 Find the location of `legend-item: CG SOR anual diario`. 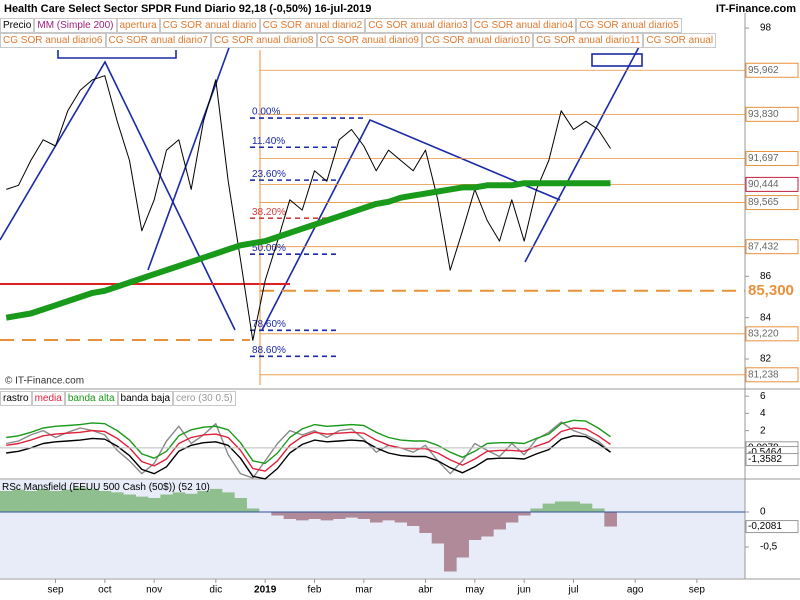

legend-item: CG SOR anual diario is located at coordinates (209, 25).